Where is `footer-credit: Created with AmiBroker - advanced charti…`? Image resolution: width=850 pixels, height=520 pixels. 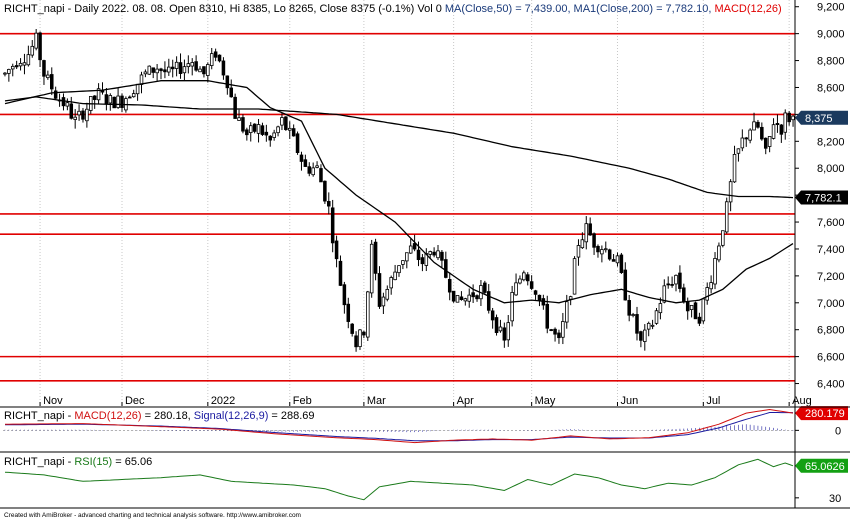
footer-credit: Created with AmiBroker - advanced charti… is located at coordinates (152, 515).